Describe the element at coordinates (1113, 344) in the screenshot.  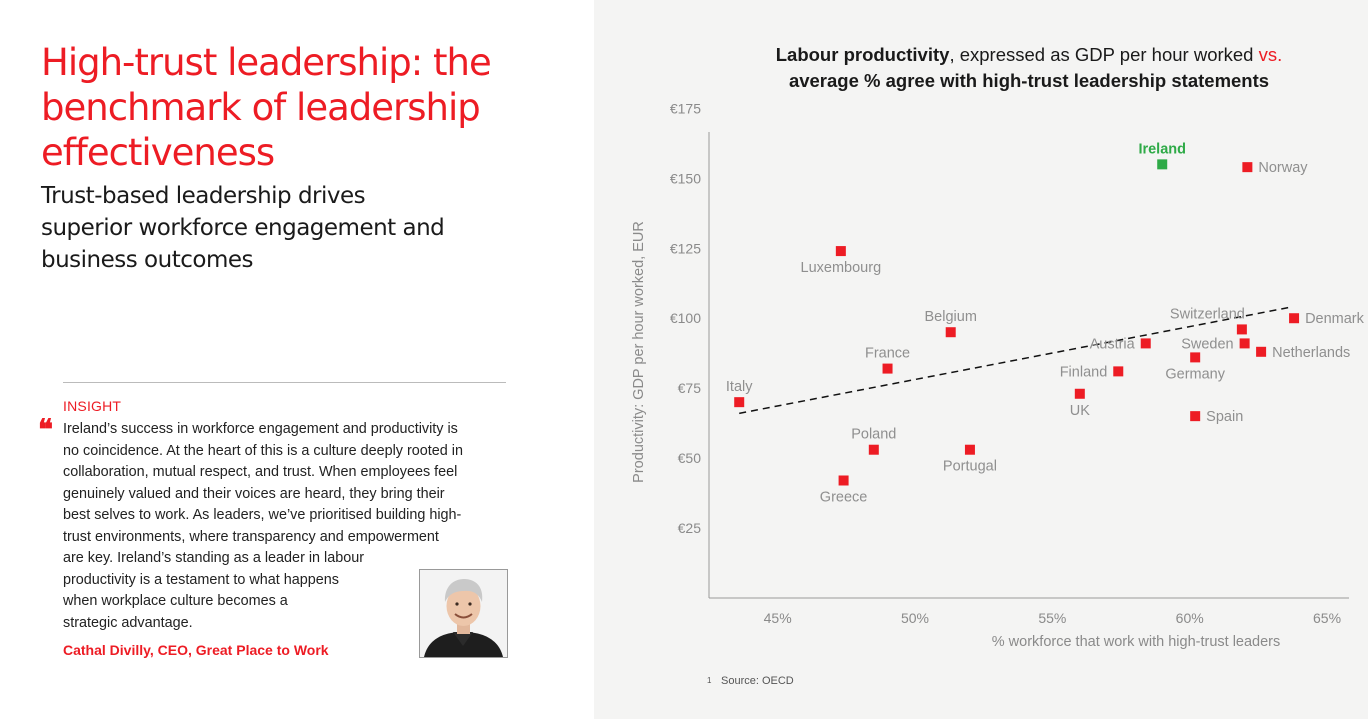
I see `data-label: Austria` at that location.